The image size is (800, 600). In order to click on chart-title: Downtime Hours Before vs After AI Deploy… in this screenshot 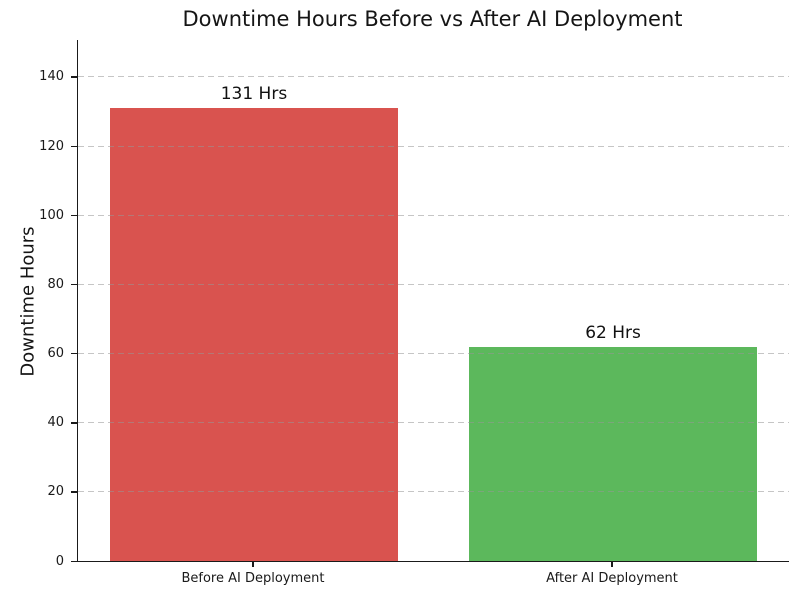, I will do `click(432, 19)`.